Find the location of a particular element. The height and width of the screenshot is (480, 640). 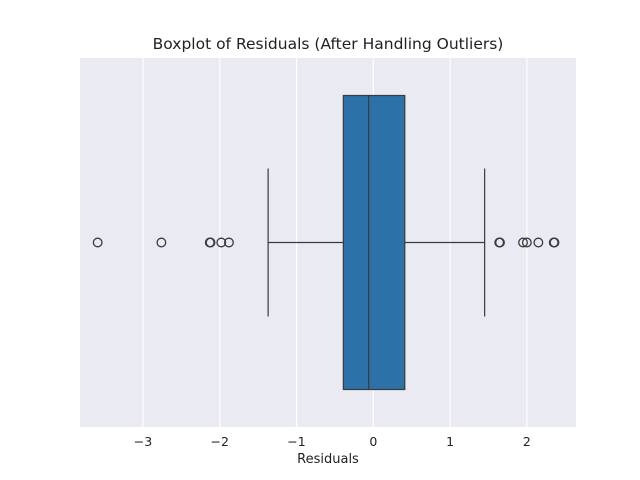

x-tick-label: −2 is located at coordinates (220, 441).